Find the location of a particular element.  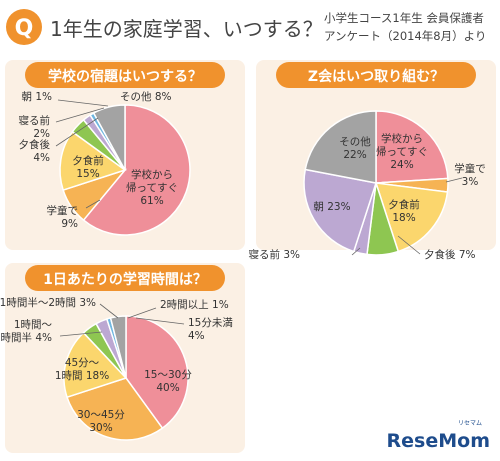

pie-0-pct-0: 61% is located at coordinates (151, 201).